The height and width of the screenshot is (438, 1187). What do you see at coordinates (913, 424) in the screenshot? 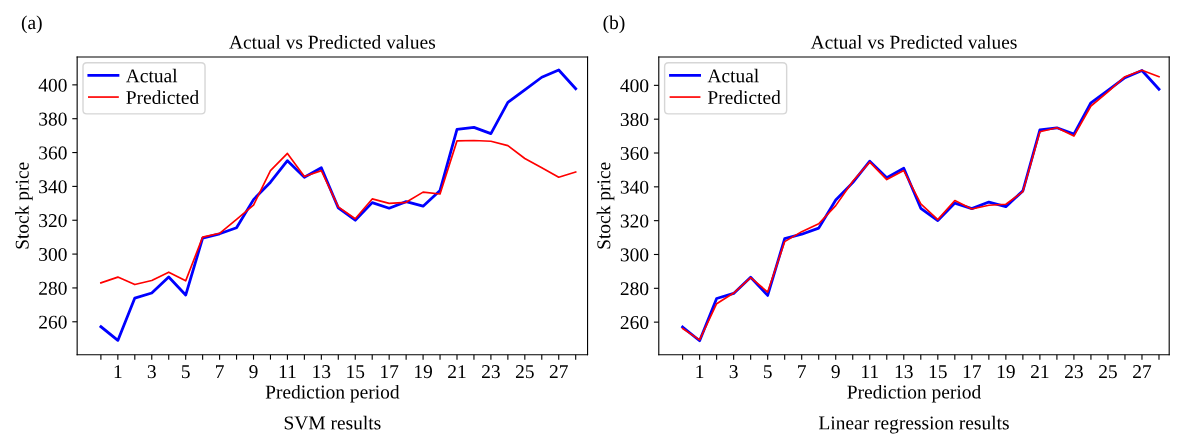
I see `text: Linear regression results` at bounding box center [913, 424].